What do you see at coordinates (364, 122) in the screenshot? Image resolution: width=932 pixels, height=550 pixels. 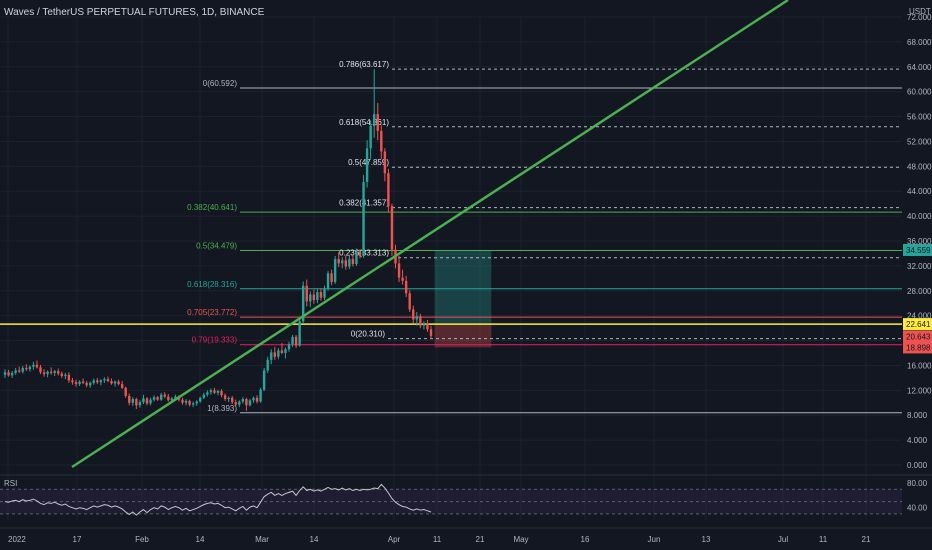 I see `fib-dashed-label: 0.618(54.361)` at bounding box center [364, 122].